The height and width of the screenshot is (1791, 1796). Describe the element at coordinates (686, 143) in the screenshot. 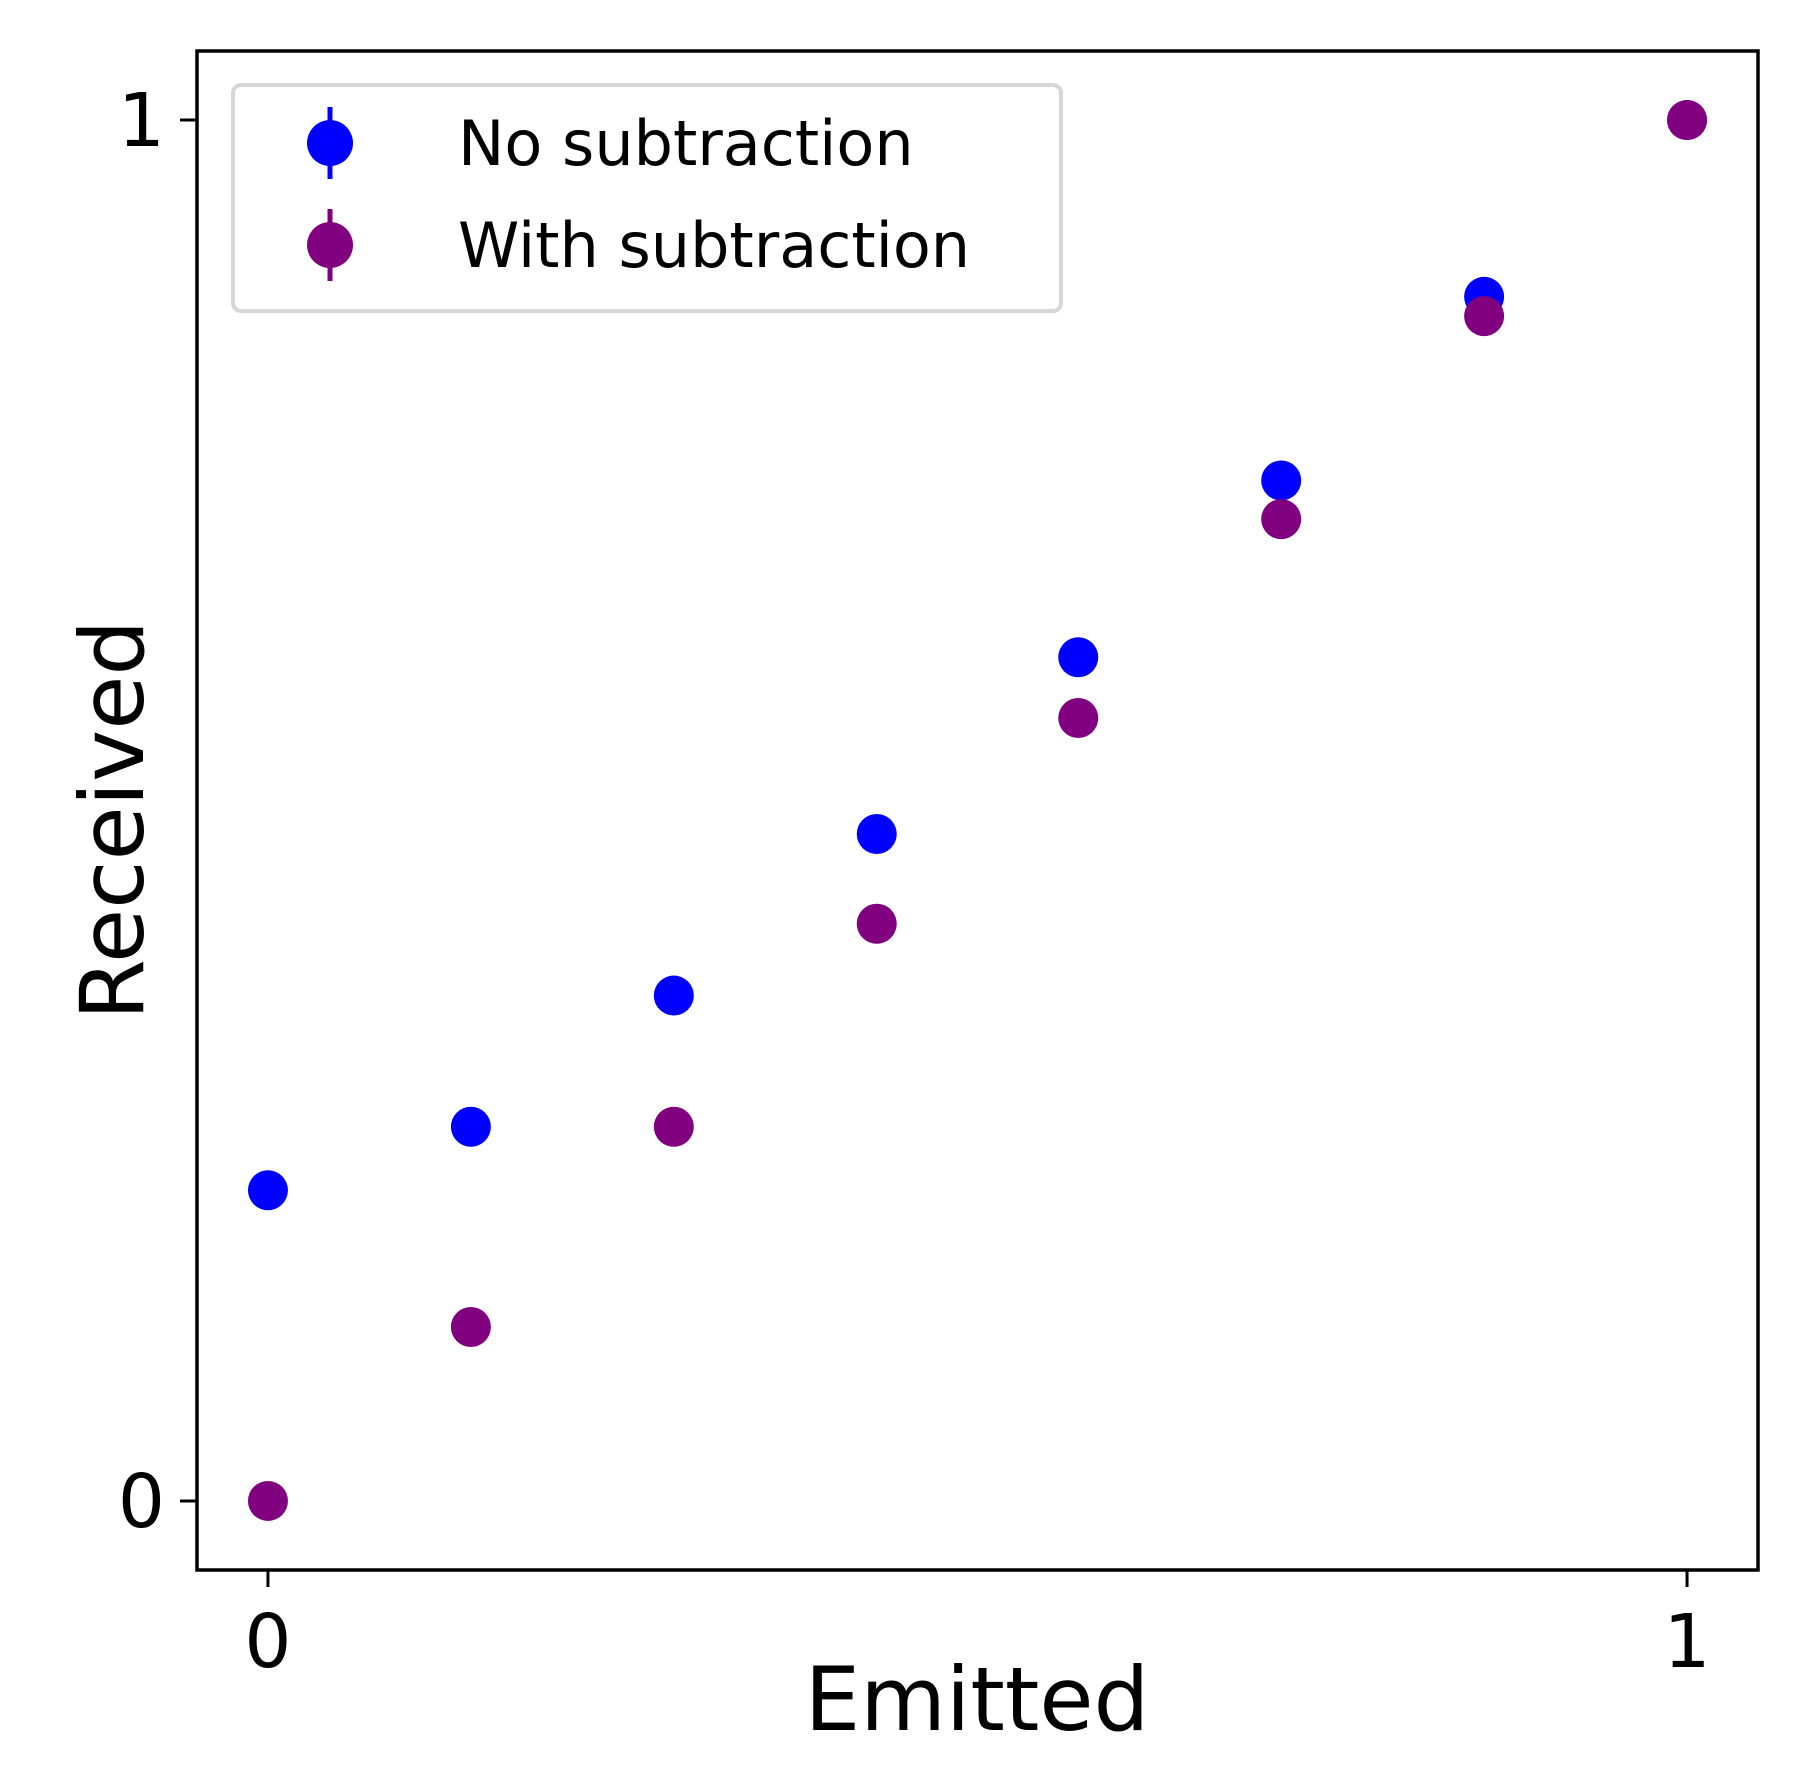

I see `legend-label-0: No subtraction` at that location.